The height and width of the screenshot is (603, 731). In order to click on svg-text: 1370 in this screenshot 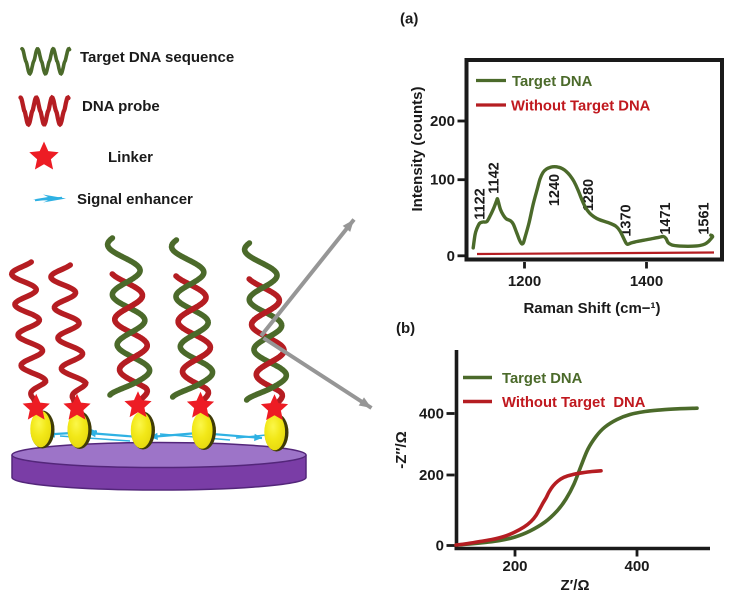, I will do `click(626, 220)`.